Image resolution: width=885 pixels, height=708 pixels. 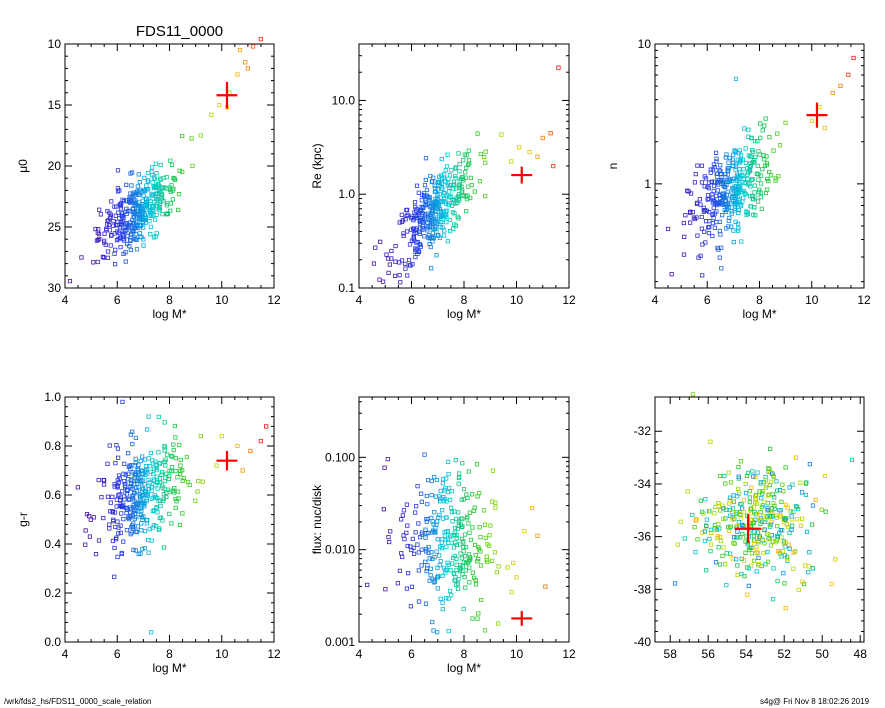 I want to click on y-tick-label: 10, so click(x=645, y=44).